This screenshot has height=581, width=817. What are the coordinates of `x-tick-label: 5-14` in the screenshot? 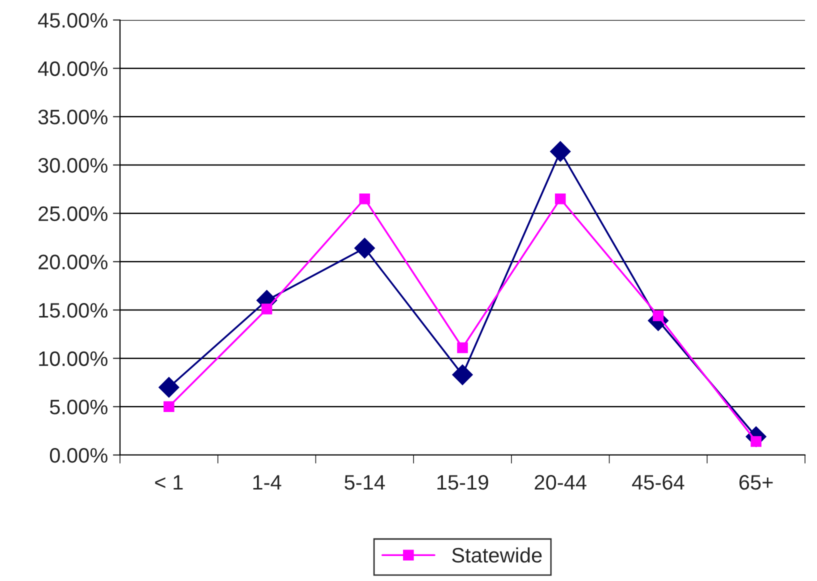 It's located at (364, 482).